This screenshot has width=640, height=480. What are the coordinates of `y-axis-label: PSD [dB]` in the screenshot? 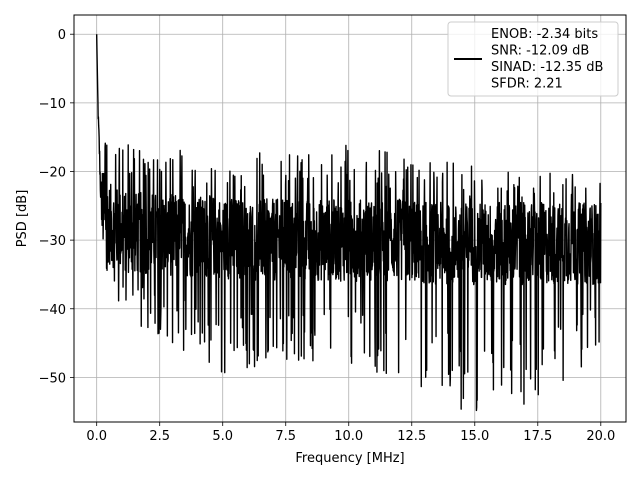 It's located at (22, 219).